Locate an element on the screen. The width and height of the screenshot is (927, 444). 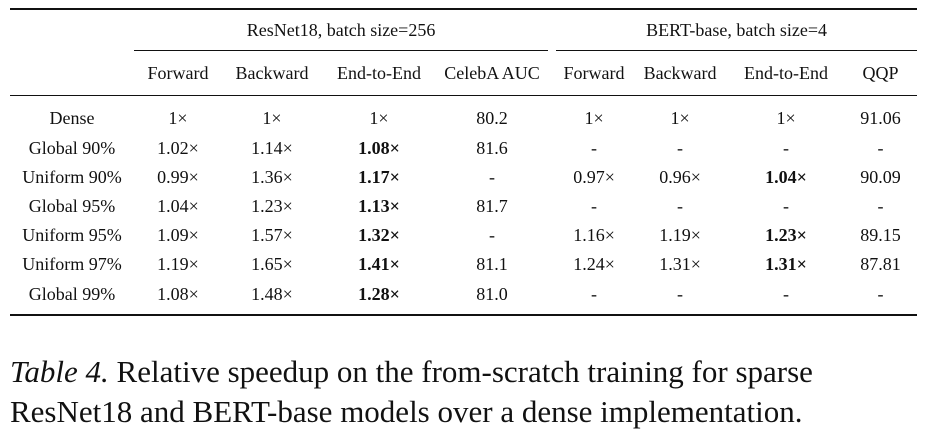
table-cell: 0.96× is located at coordinates (680, 177).